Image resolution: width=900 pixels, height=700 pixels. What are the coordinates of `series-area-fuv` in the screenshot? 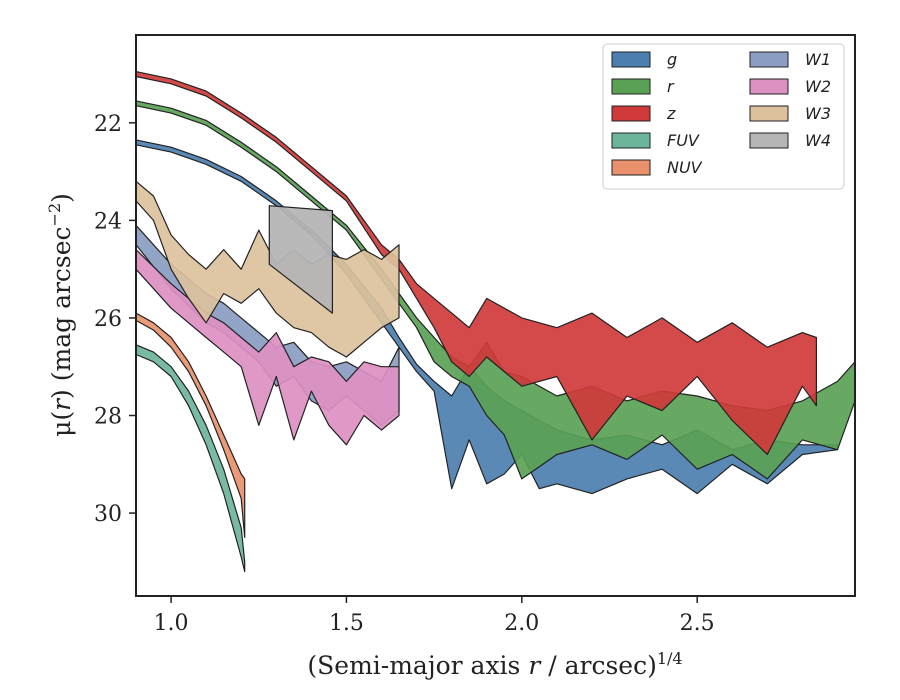 It's located at (190, 458).